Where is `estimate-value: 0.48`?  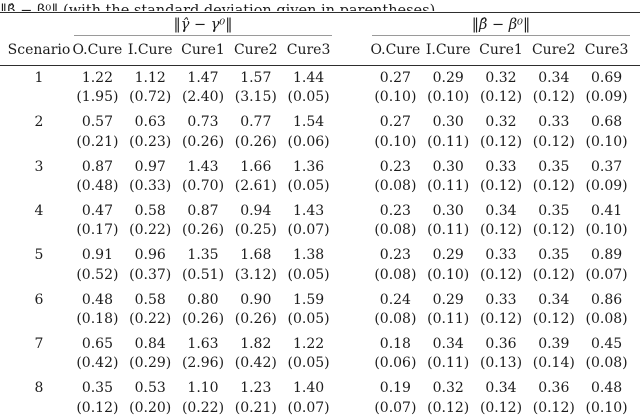 estimate-value: 0.48 is located at coordinates (607, 388).